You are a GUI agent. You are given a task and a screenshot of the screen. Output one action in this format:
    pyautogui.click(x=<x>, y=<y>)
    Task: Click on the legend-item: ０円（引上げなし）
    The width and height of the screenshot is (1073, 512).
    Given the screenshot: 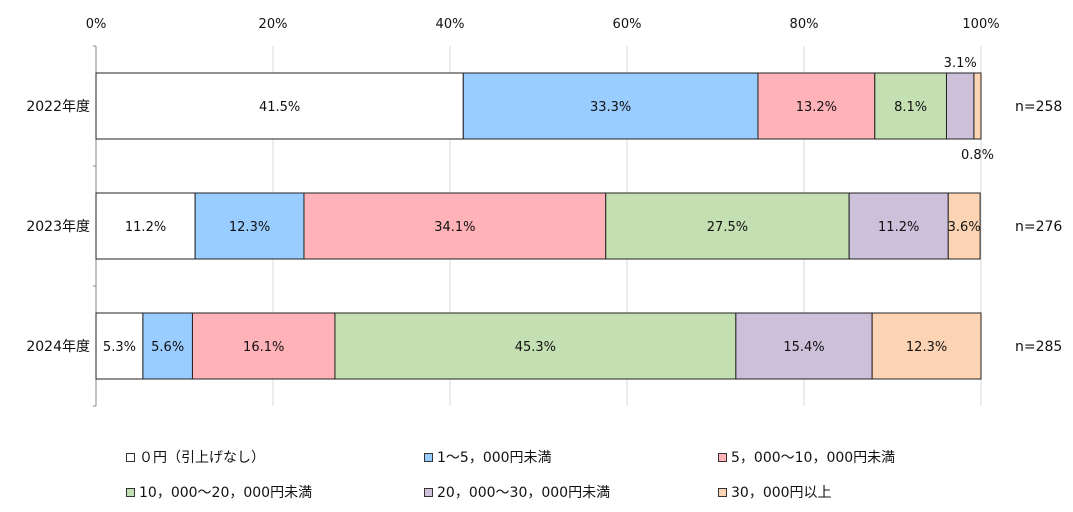 What is the action you would take?
    pyautogui.click(x=195, y=457)
    